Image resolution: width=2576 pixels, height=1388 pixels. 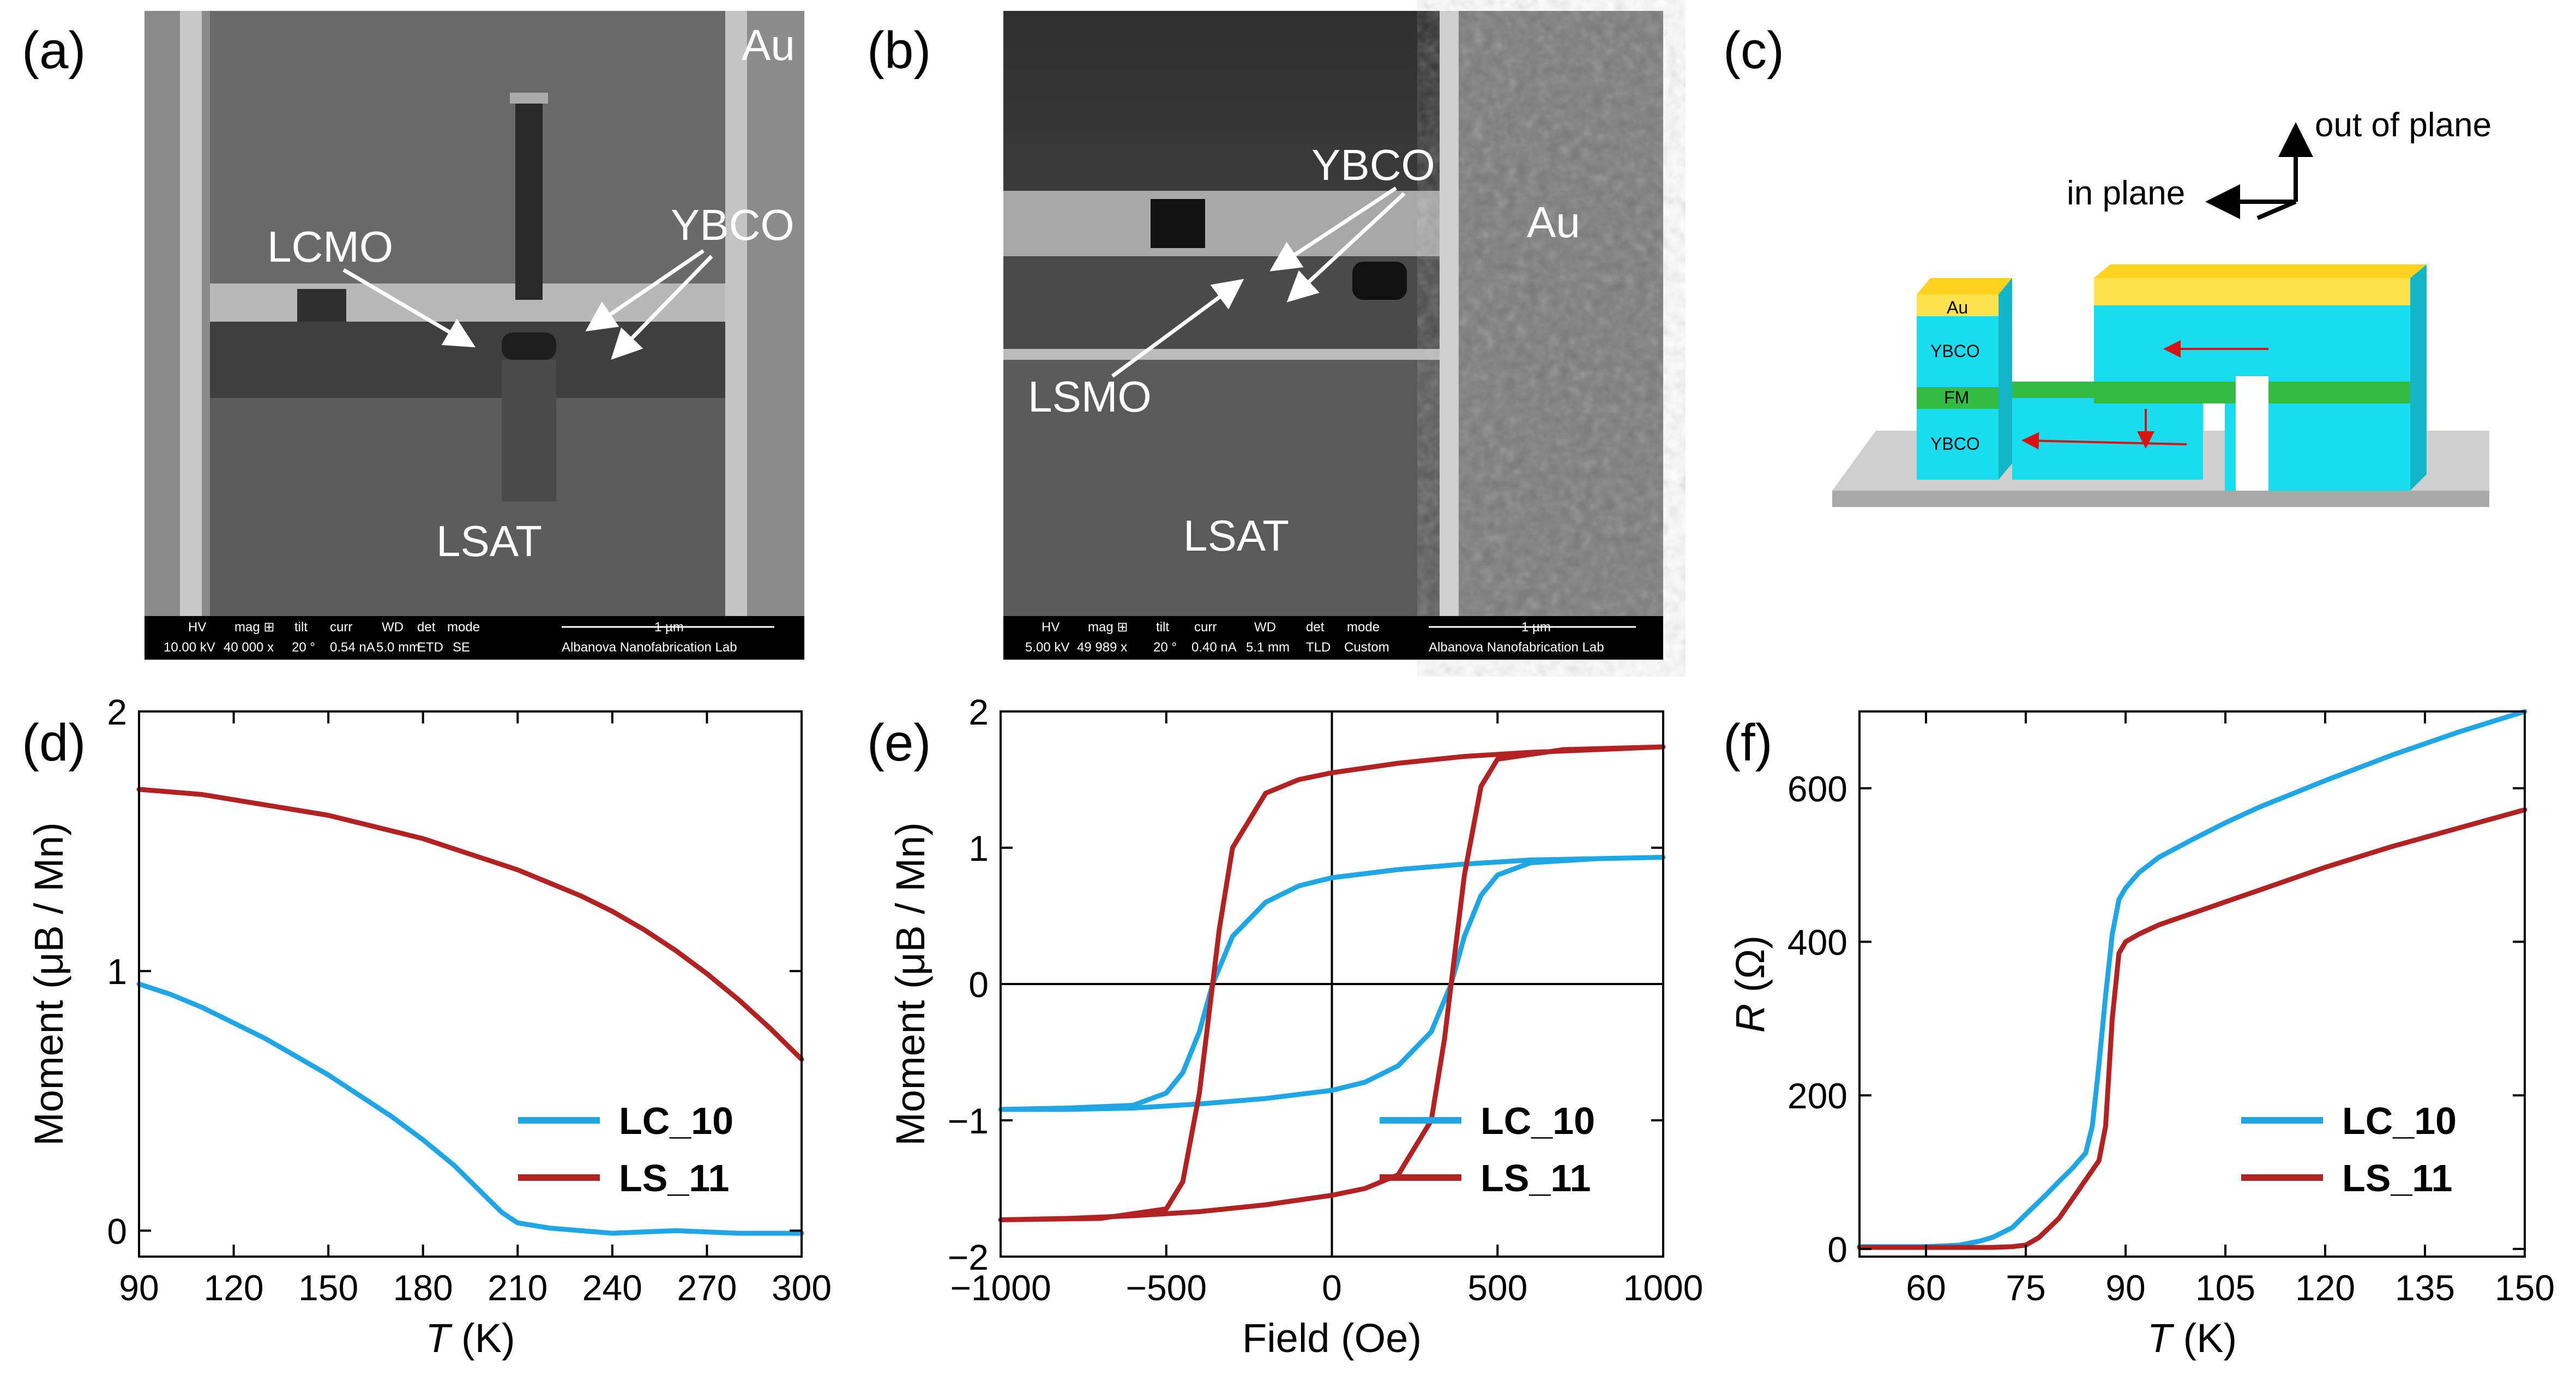 I want to click on chart-d-xtick-label: 240, so click(x=612, y=1288).